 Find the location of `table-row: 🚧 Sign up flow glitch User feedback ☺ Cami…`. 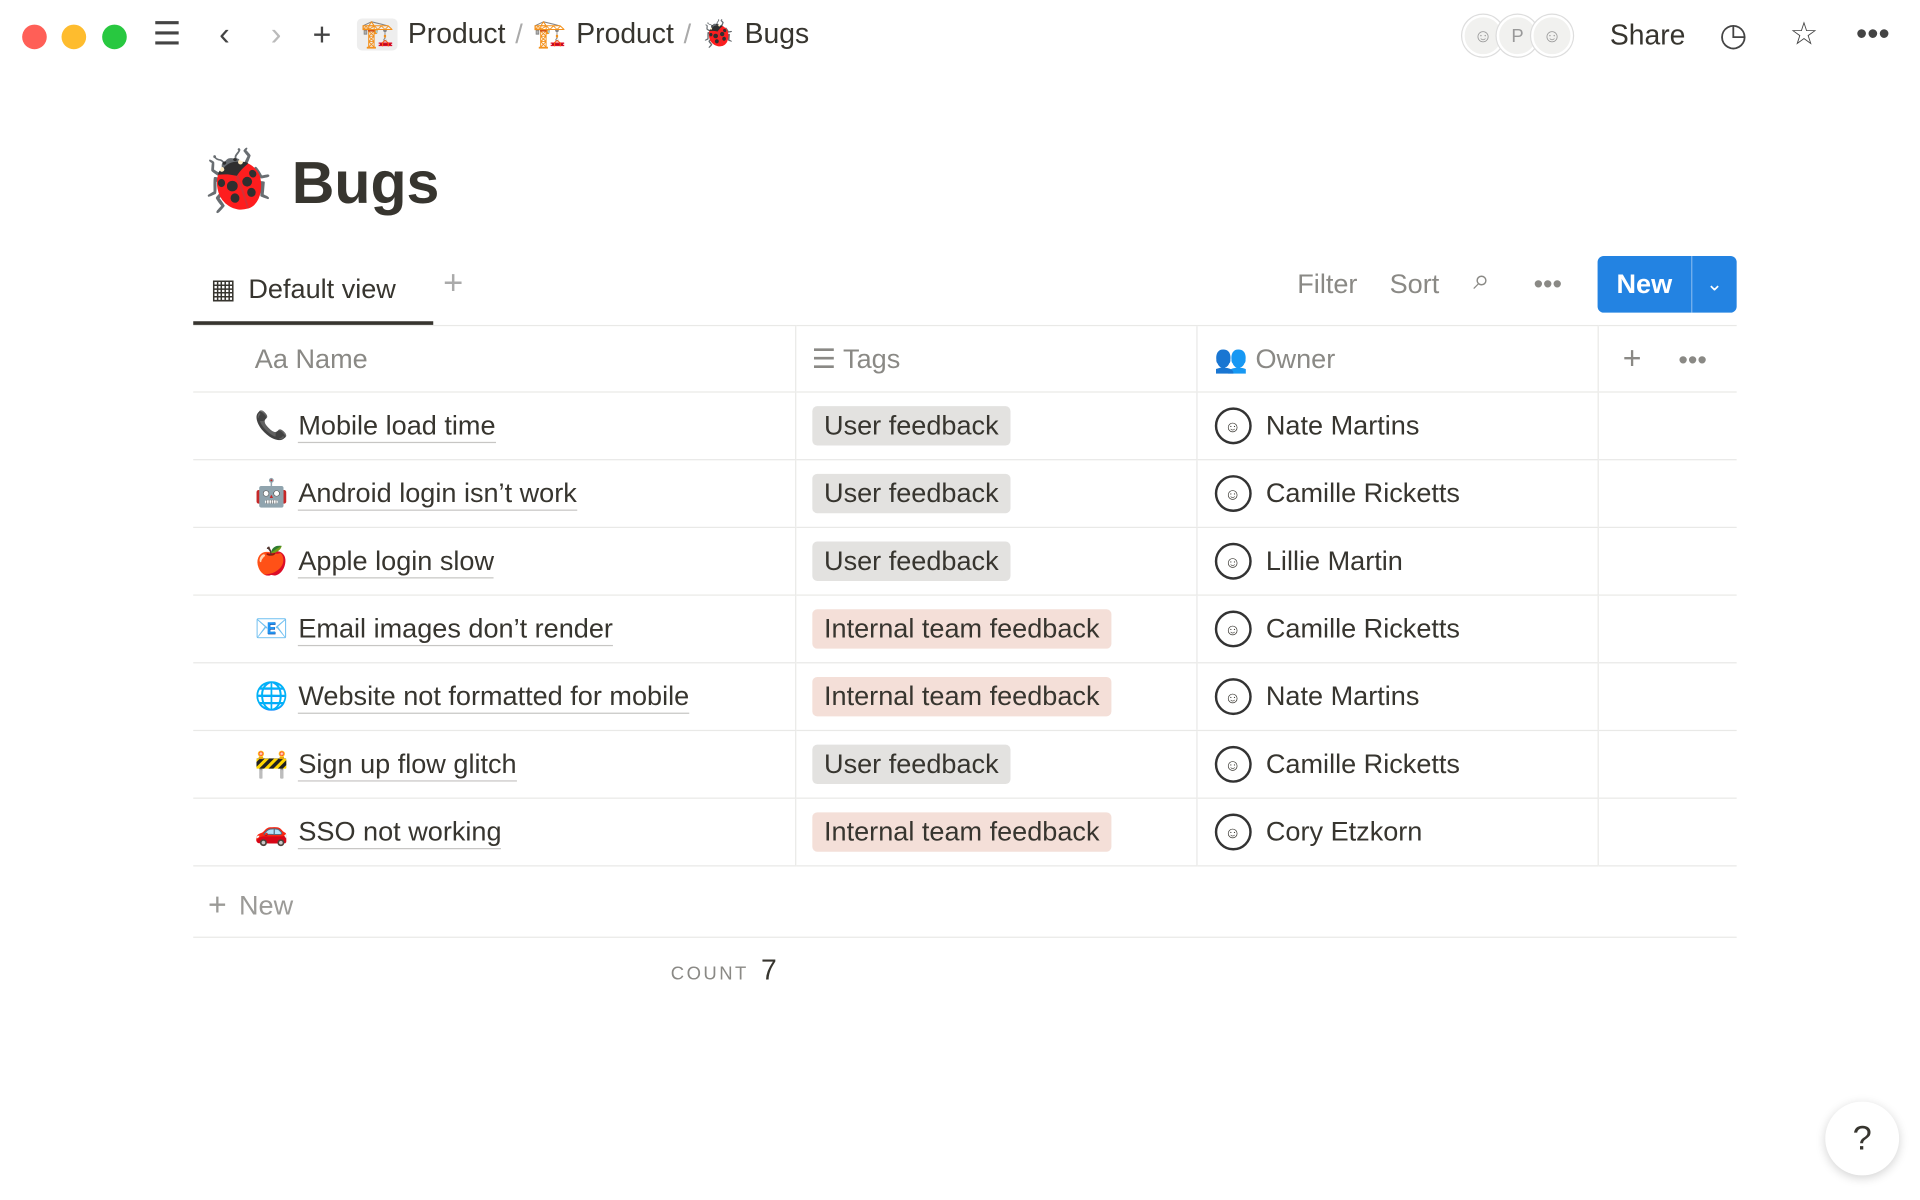

table-row: 🚧 Sign up flow glitch User feedback ☺ Cami… is located at coordinates (965, 764).